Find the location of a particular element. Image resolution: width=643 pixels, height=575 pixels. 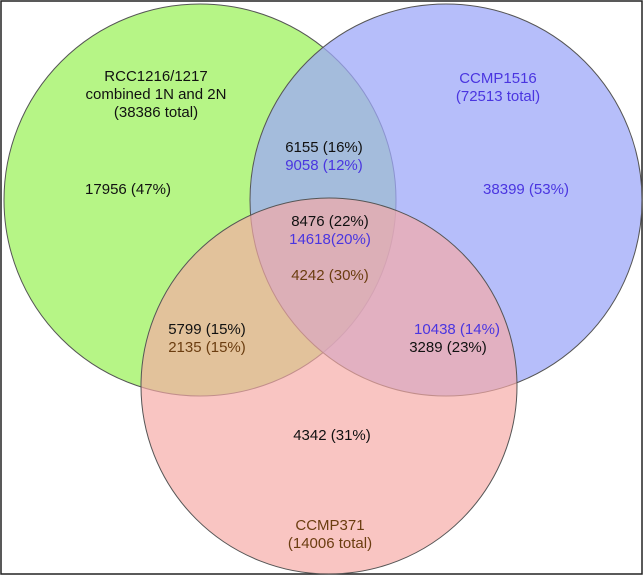

region-b-only: 38399 (53%) is located at coordinates (526, 189).